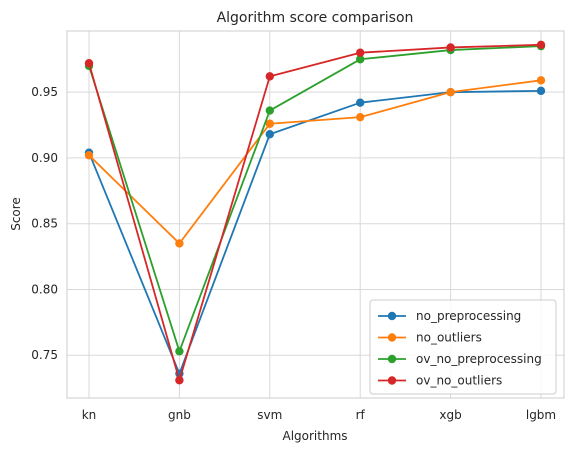 The height and width of the screenshot is (453, 572). Describe the element at coordinates (89, 415) in the screenshot. I see `x-tick-label: kn` at that location.